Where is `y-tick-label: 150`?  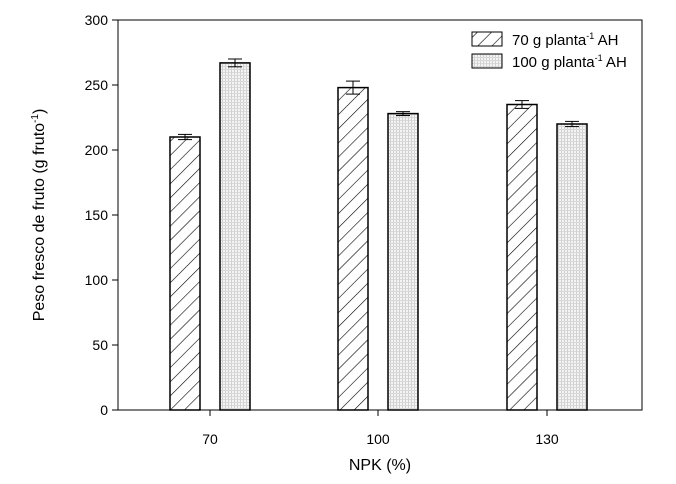
y-tick-label: 150 is located at coordinates (97, 215).